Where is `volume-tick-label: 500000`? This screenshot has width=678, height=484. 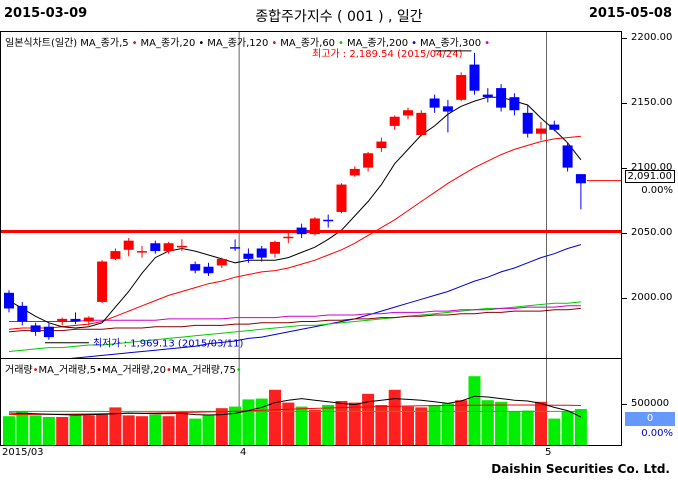
volume-tick-label: 500000 is located at coordinates (650, 403).